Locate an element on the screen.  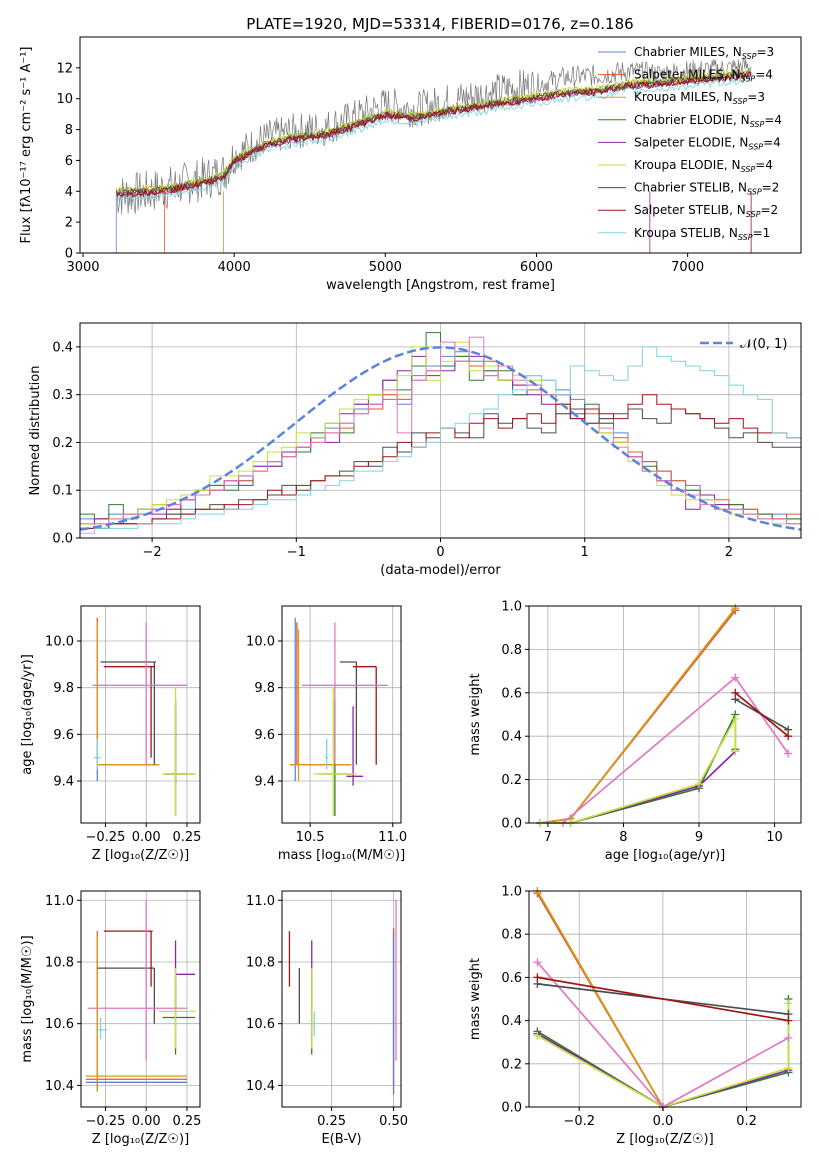
x-tick-label: 9 is located at coordinates (699, 837).